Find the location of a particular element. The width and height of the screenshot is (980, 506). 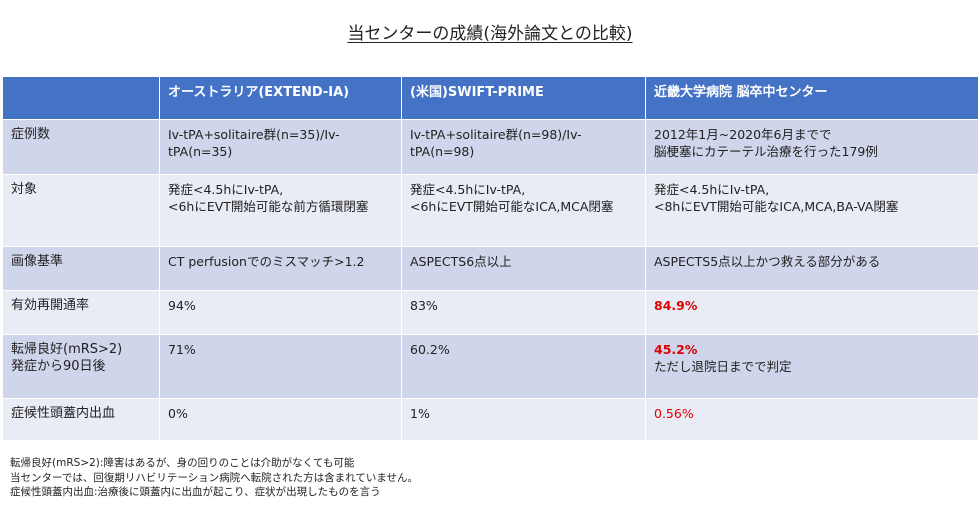

cell-extend: 発症<4.5hにIv-tPA, <6hにEVT開始可能な前方循環閉塞 is located at coordinates (280, 210).